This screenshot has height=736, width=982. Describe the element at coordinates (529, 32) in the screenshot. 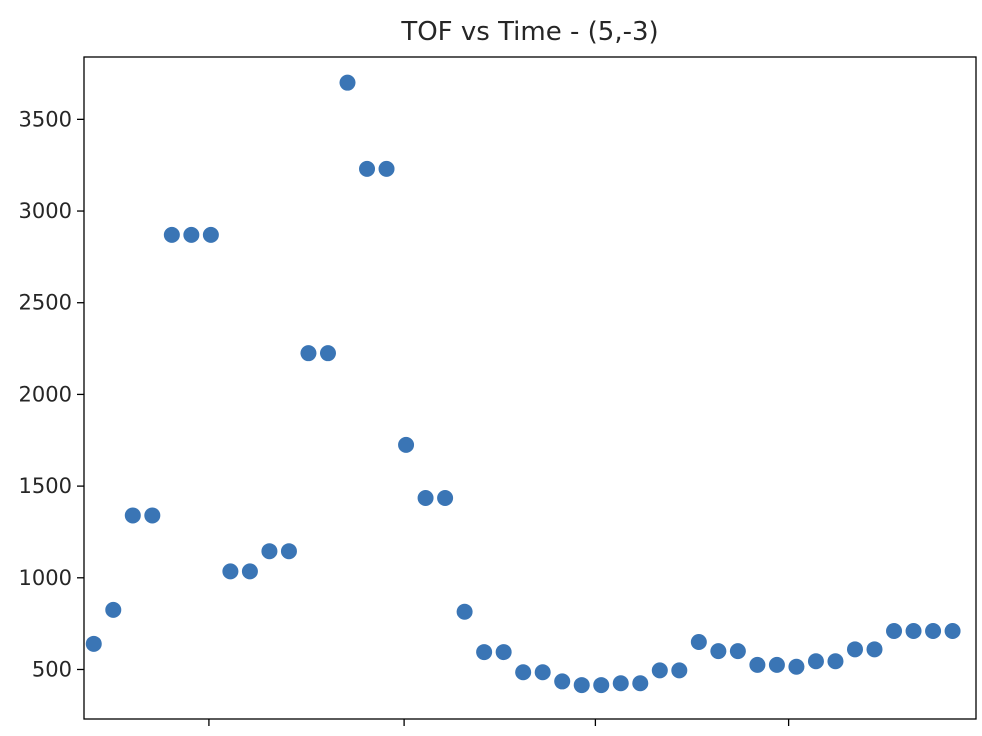

I see `chart-title: TOF vs Time - (5,-3)` at that location.